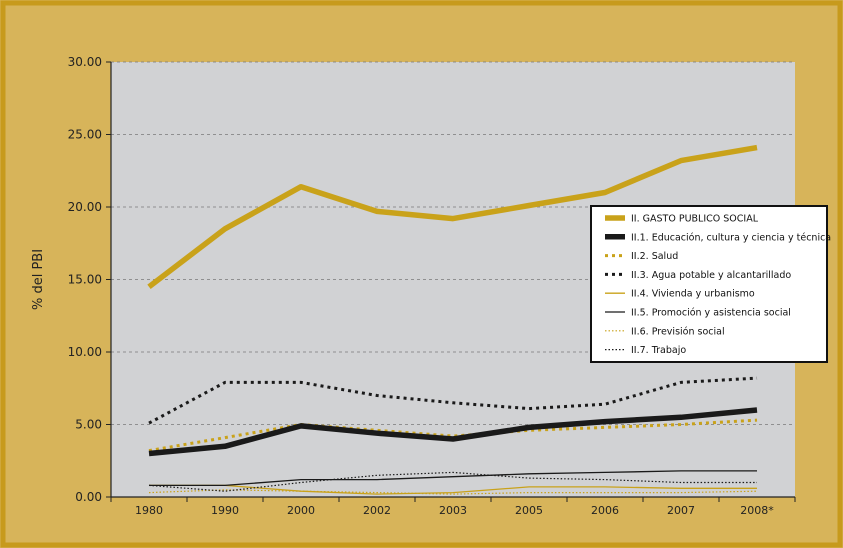 The image size is (843, 548). What do you see at coordinates (377, 510) in the screenshot?
I see `x-tick-label: 2002` at bounding box center [377, 510].